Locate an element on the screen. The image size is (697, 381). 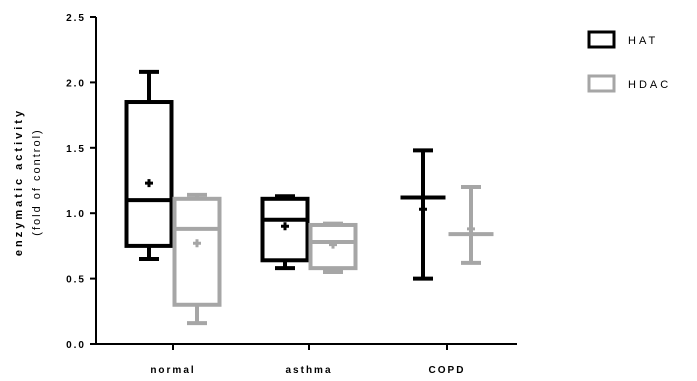
y-axis-label: enzymatic activity is located at coordinates (19, 182).